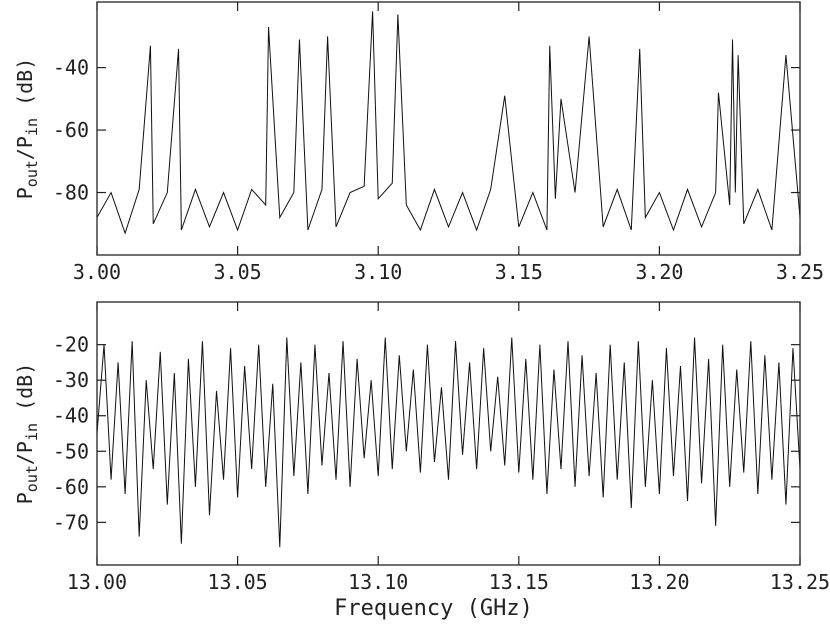 This screenshot has height=630, width=830. What do you see at coordinates (433, 608) in the screenshot?
I see `x-axis-label: Frequency (GHz)` at bounding box center [433, 608].